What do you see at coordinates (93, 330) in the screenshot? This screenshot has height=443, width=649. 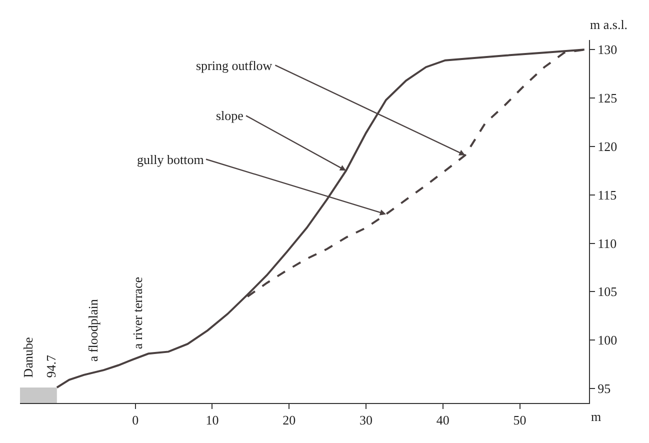 I see `annotation: a floodplain` at bounding box center [93, 330].